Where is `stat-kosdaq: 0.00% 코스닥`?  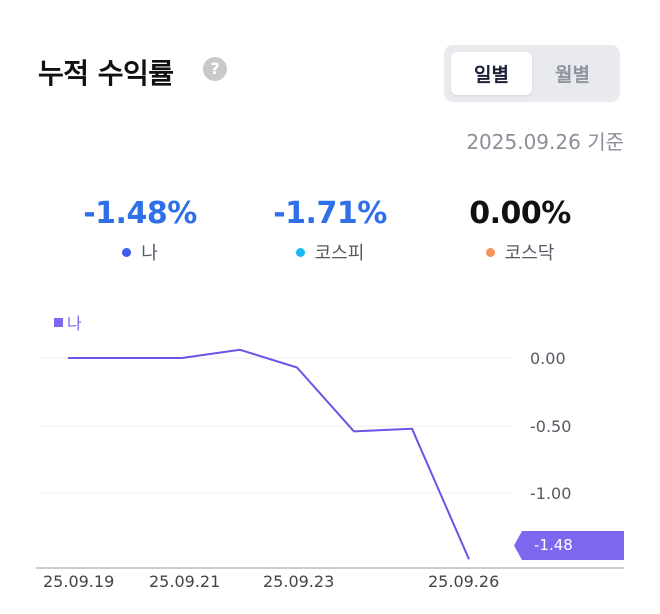
stat-kosdaq: 0.00% 코스닥 is located at coordinates (520, 230).